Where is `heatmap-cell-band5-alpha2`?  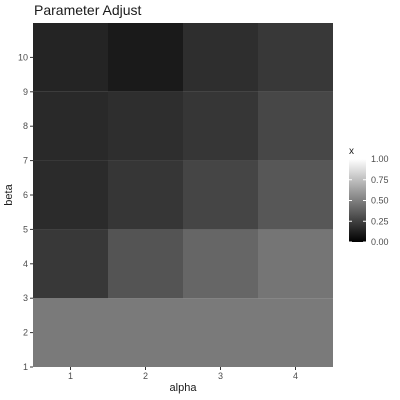
heatmap-cell-band5-alpha2 is located at coordinates (145, 57).